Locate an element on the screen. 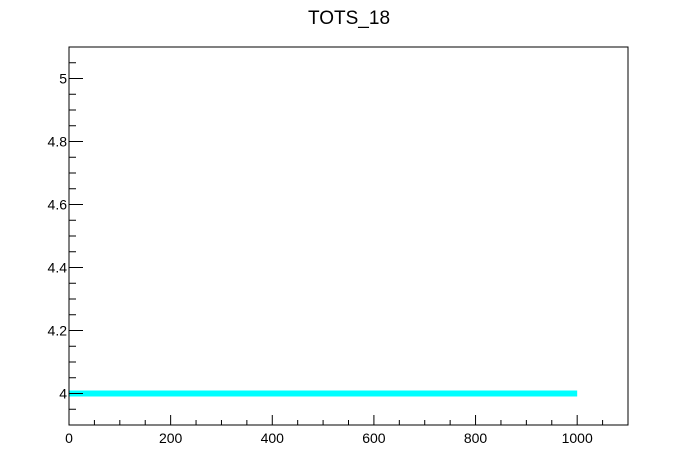  y-axis: 4 4.2 4.4 4.6 4.8 5 is located at coordinates (65, 236).